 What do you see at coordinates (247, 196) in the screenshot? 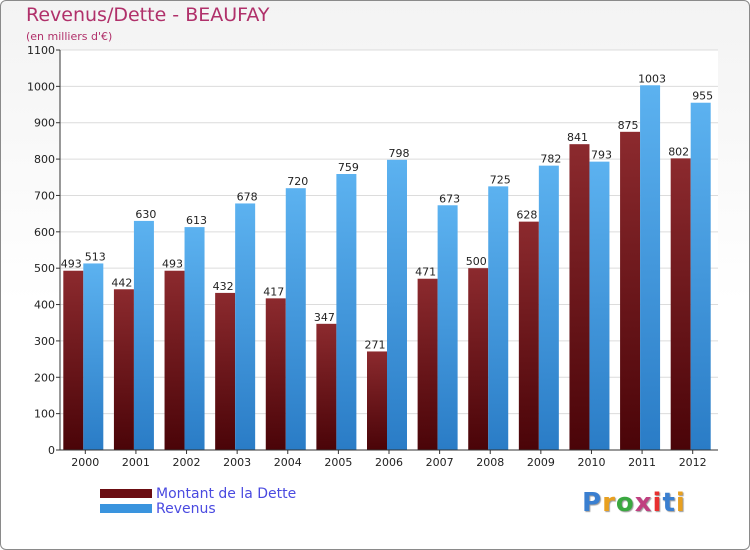
I see `data-label: 678` at bounding box center [247, 196].